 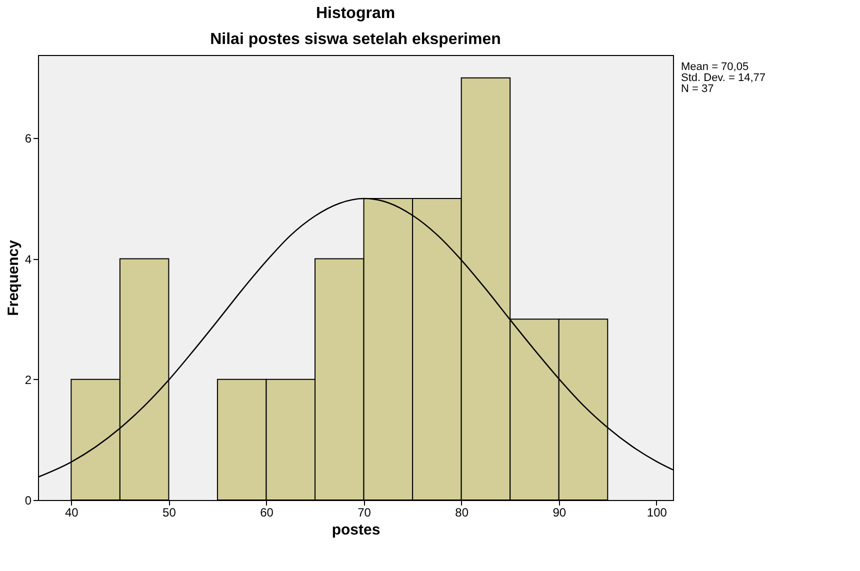 What do you see at coordinates (356, 13) in the screenshot?
I see `chart-title: Histogram` at bounding box center [356, 13].